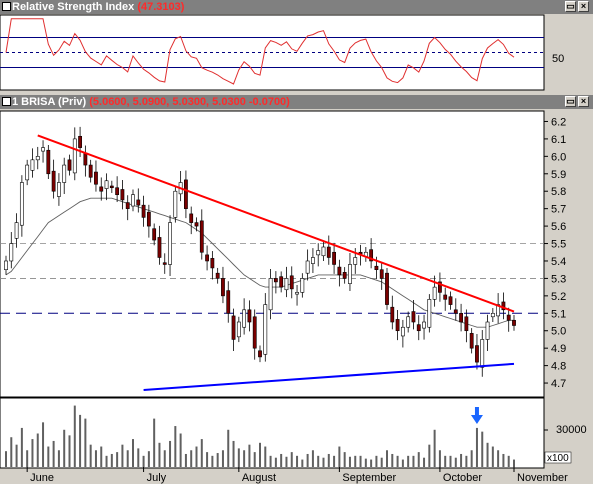 This screenshot has width=593, height=484. Describe the element at coordinates (558, 245) in the screenshot. I see `price-tick-label: 5.5` at that location.